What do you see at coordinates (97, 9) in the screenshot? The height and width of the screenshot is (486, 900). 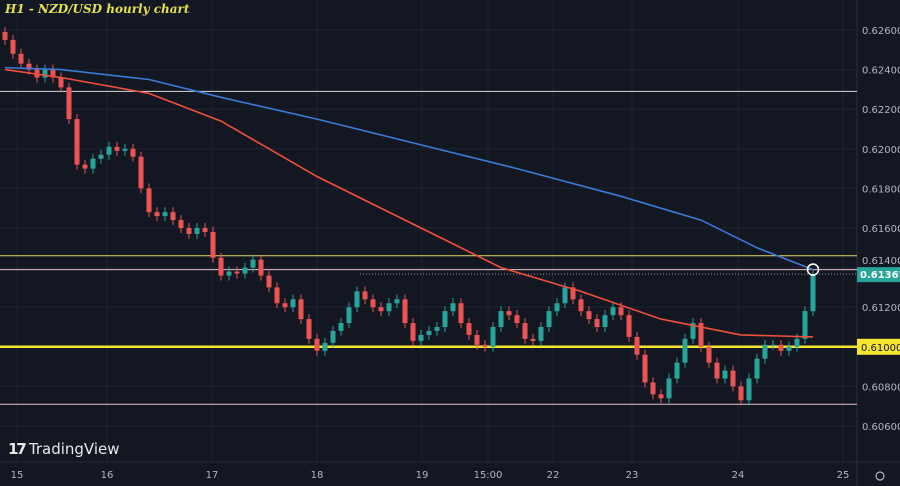 I see `chart-title: H1 - NZD/USD hourly chart` at bounding box center [97, 9].